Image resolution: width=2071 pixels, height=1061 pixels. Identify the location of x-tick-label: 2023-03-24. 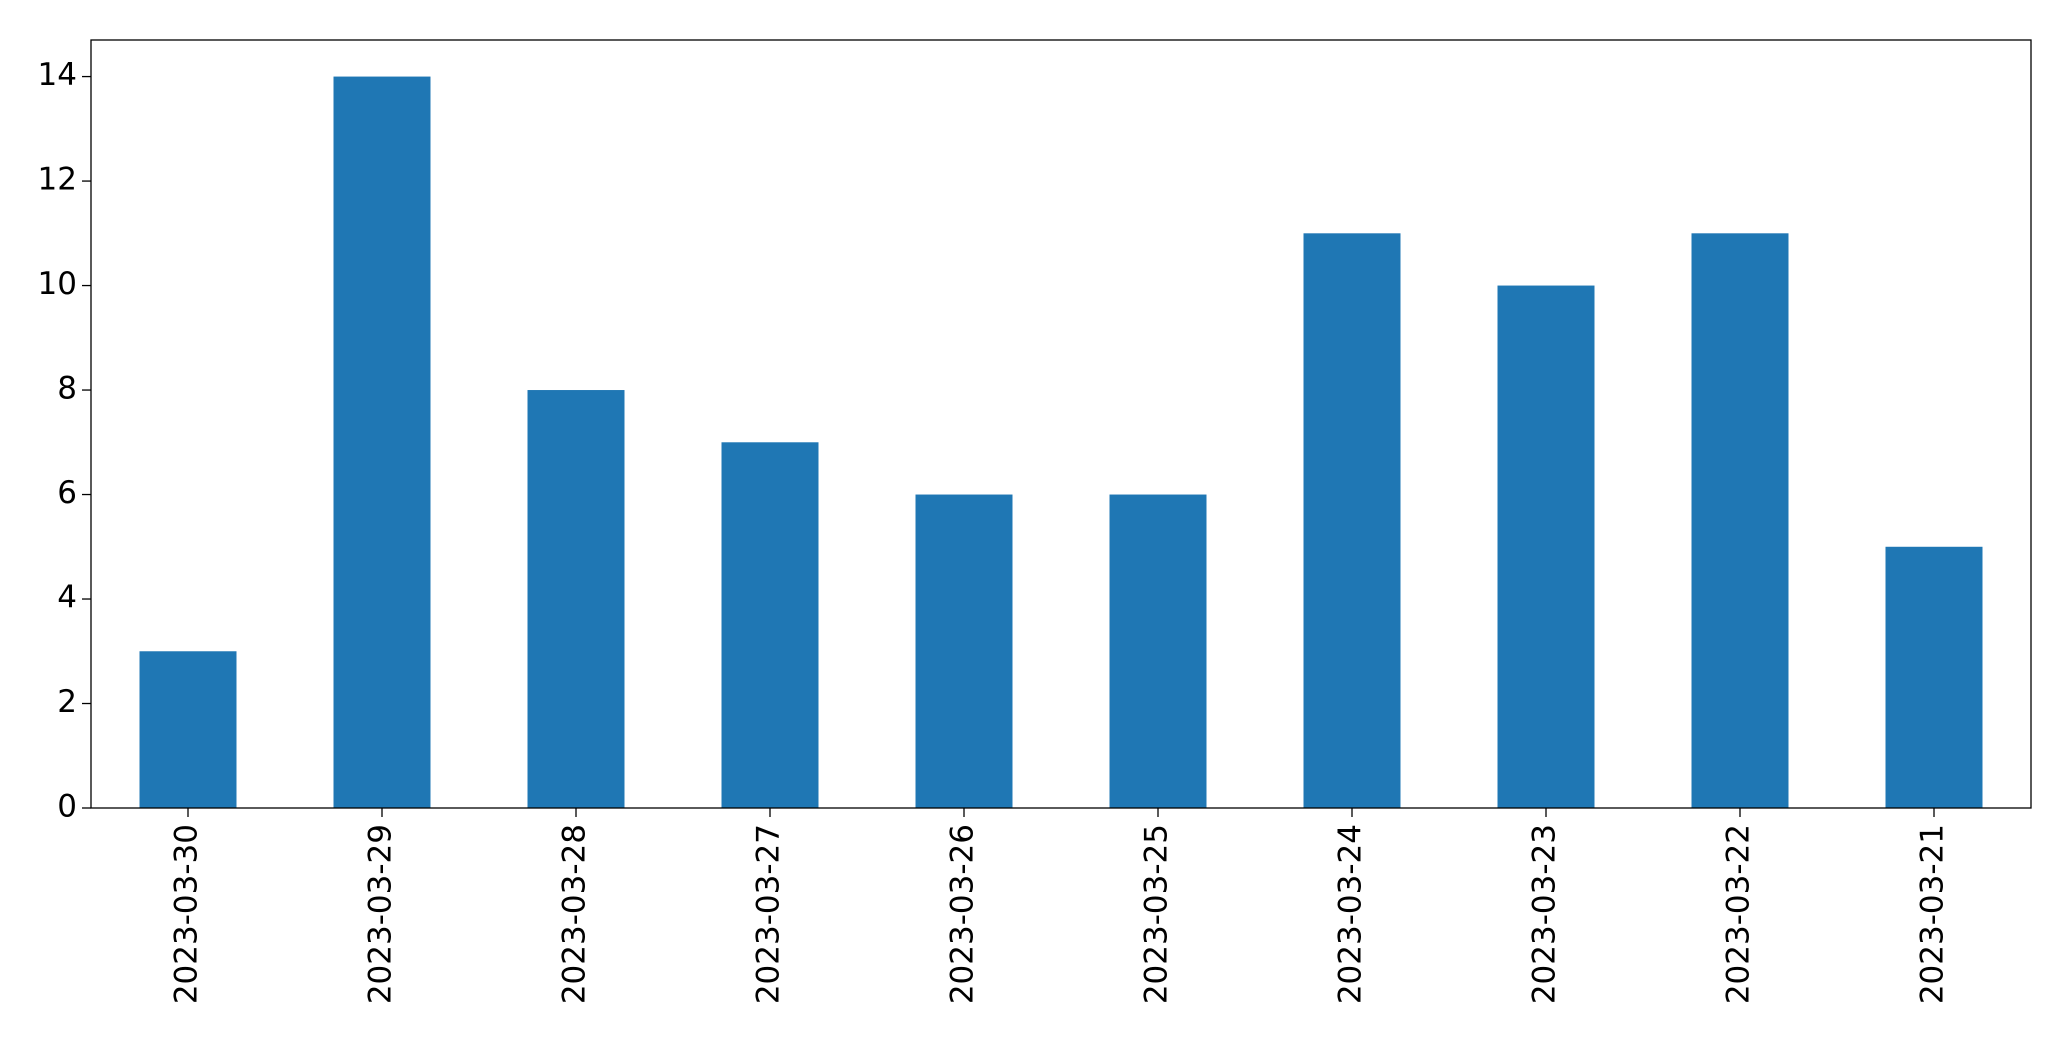
(1351, 914).